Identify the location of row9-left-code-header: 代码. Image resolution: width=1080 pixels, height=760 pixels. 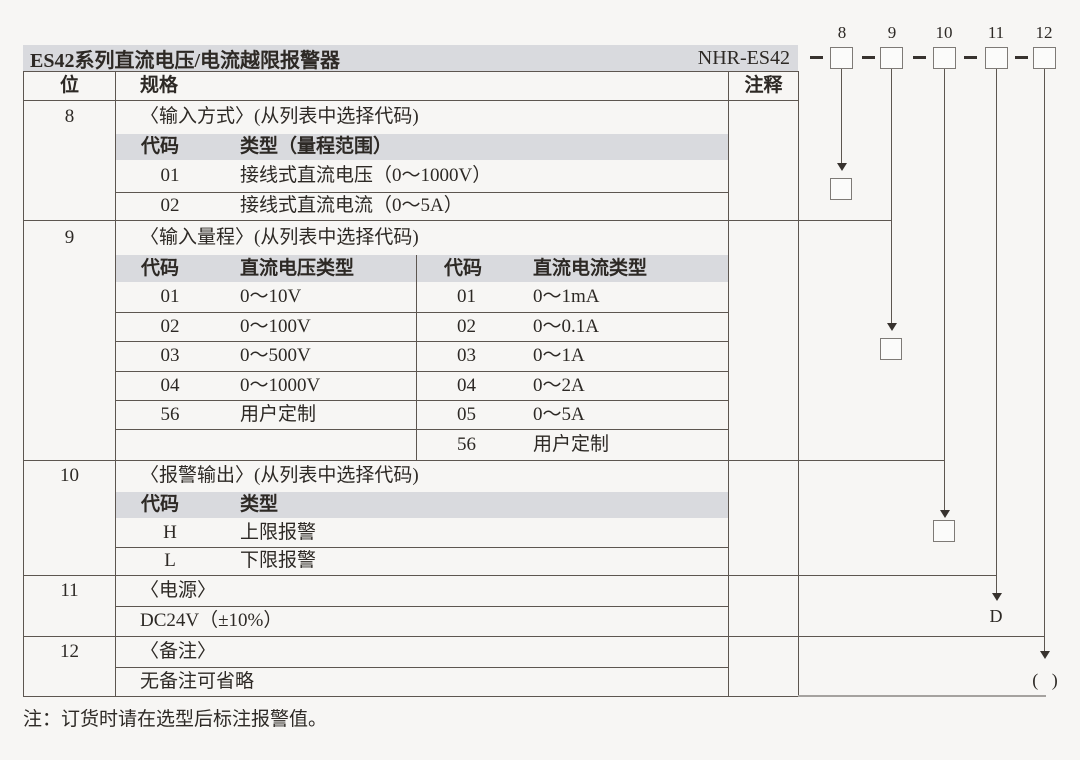
(160, 268).